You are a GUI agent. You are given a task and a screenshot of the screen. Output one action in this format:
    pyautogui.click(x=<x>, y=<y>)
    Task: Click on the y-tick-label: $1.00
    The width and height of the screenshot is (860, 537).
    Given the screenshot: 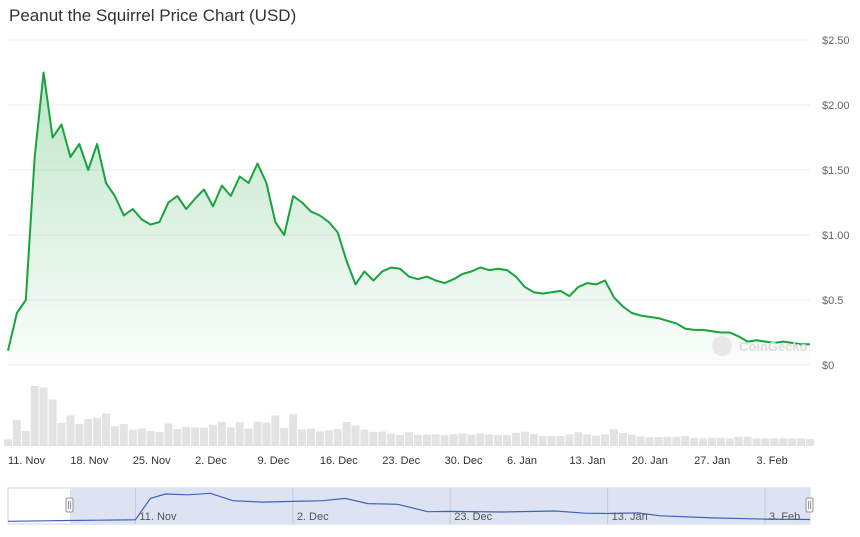 What is the action you would take?
    pyautogui.click(x=836, y=236)
    